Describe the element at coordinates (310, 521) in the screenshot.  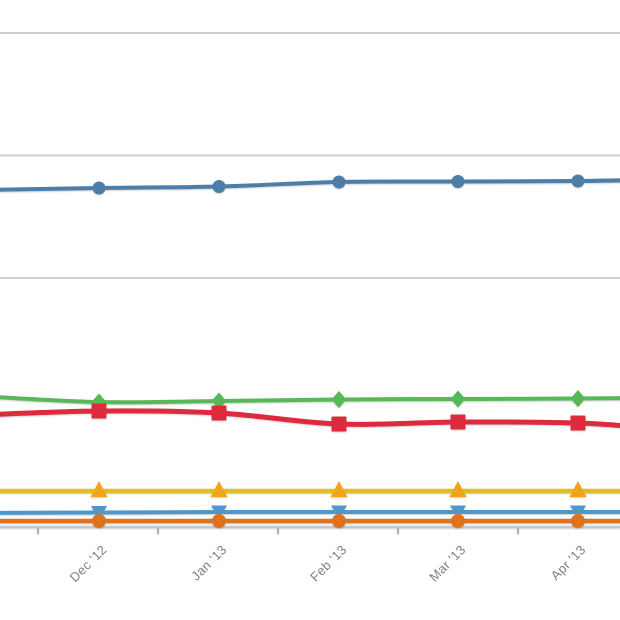
I see `series-orange-circles` at that location.